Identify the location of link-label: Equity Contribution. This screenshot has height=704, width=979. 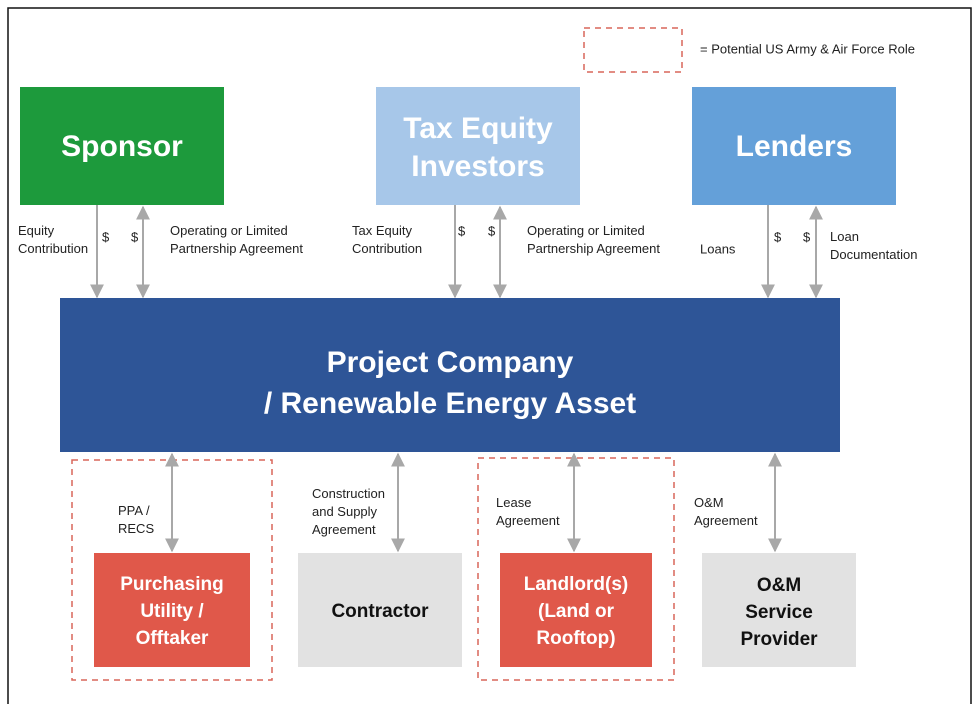
(53, 239).